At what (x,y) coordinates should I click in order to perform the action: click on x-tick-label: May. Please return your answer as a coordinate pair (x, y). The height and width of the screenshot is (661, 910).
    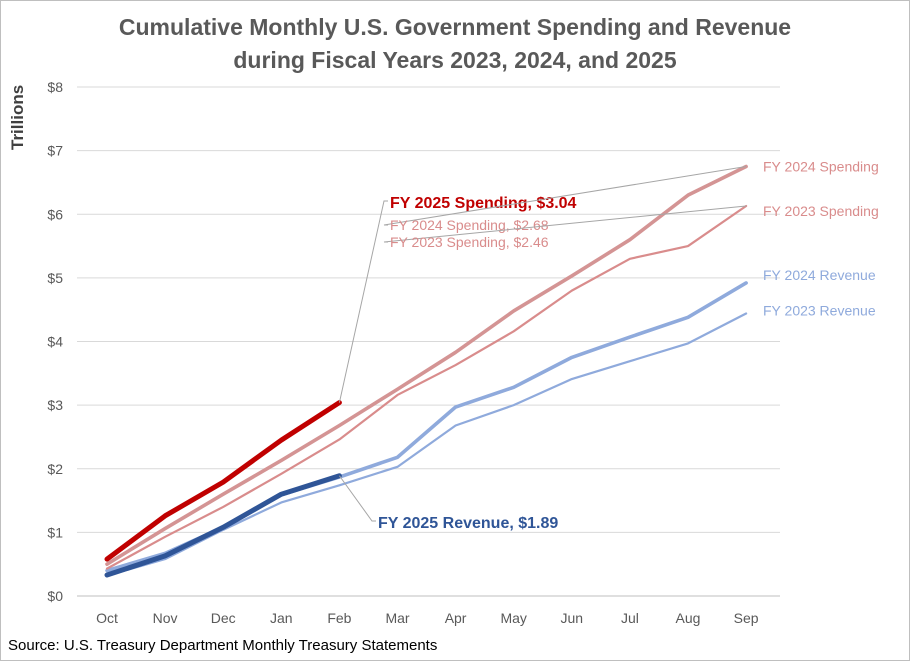
    Looking at the image, I should click on (513, 618).